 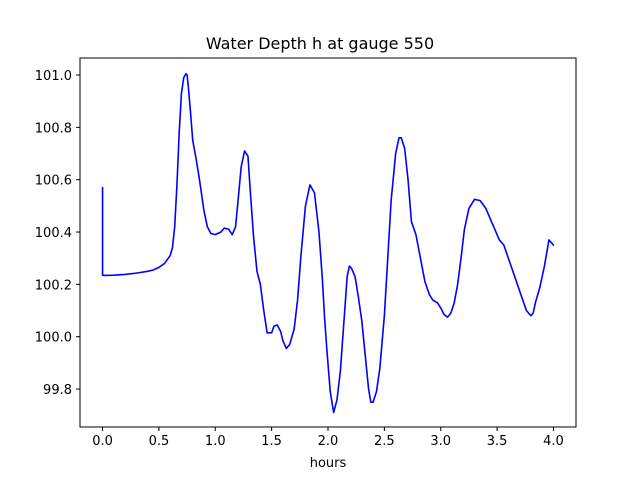 What do you see at coordinates (553, 441) in the screenshot?
I see `x-tick-label: 4.0` at bounding box center [553, 441].